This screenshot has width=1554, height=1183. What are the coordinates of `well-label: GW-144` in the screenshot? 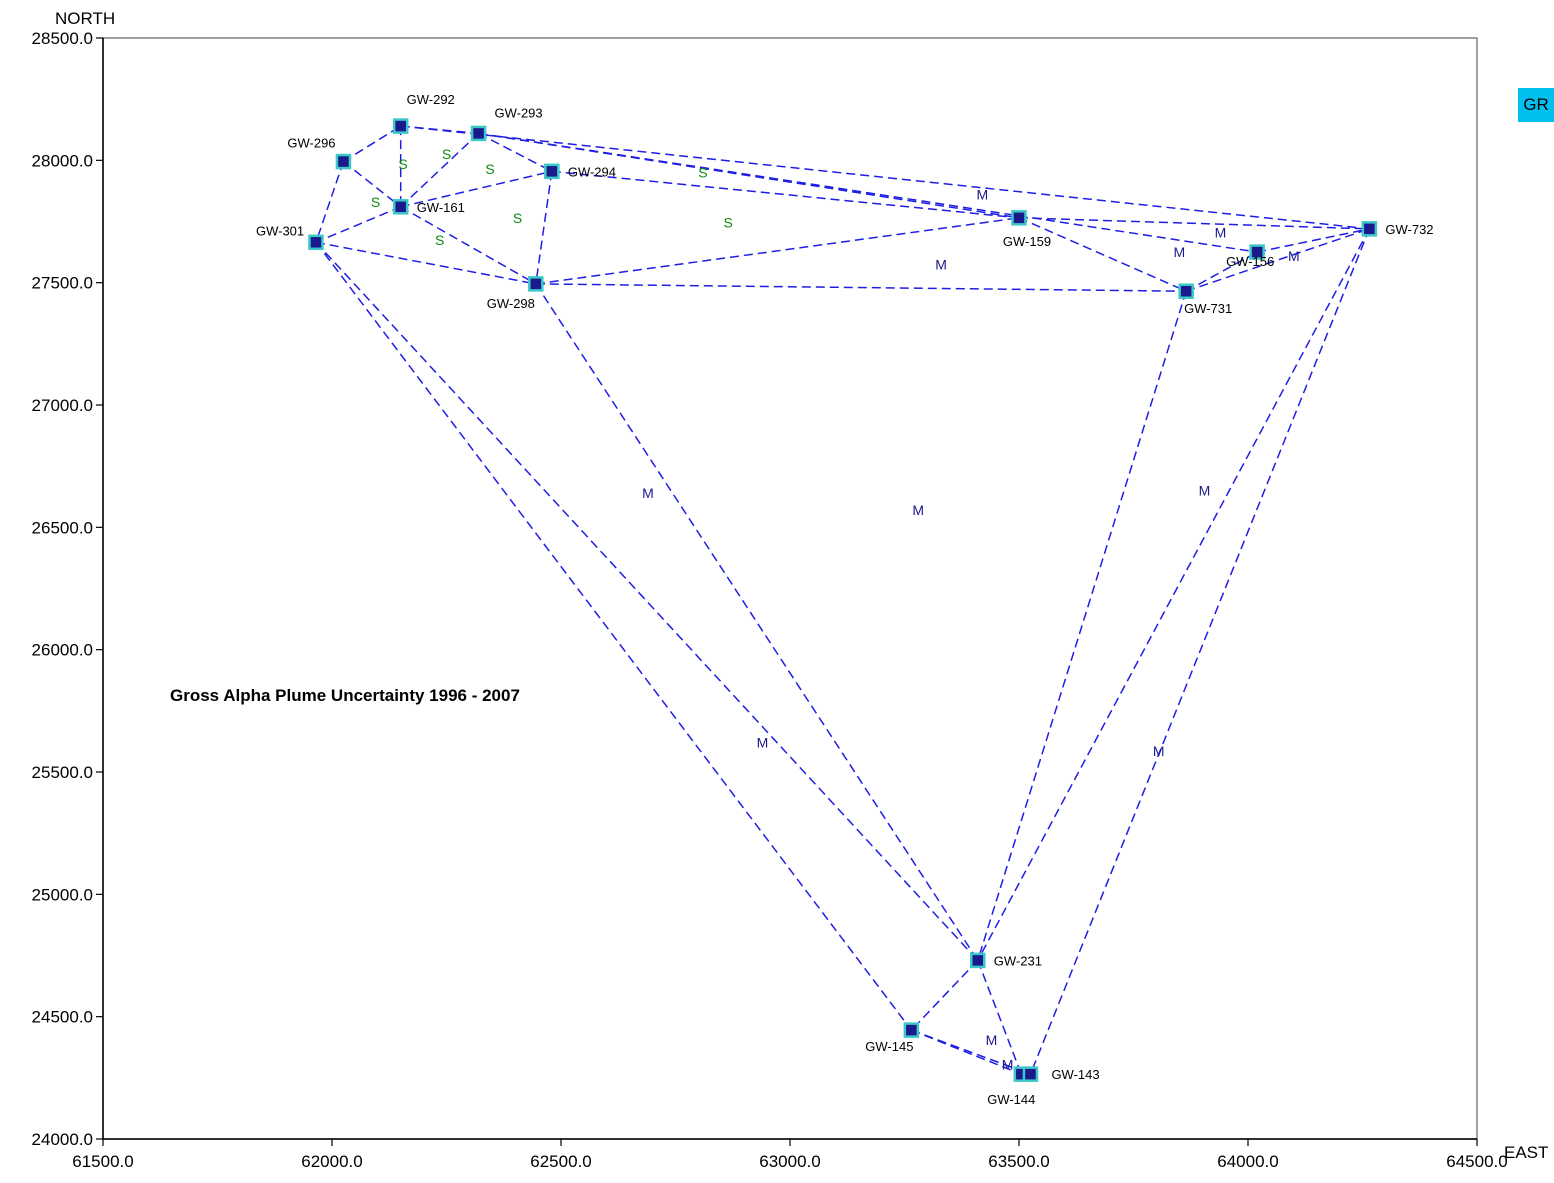 It's located at (1011, 1099).